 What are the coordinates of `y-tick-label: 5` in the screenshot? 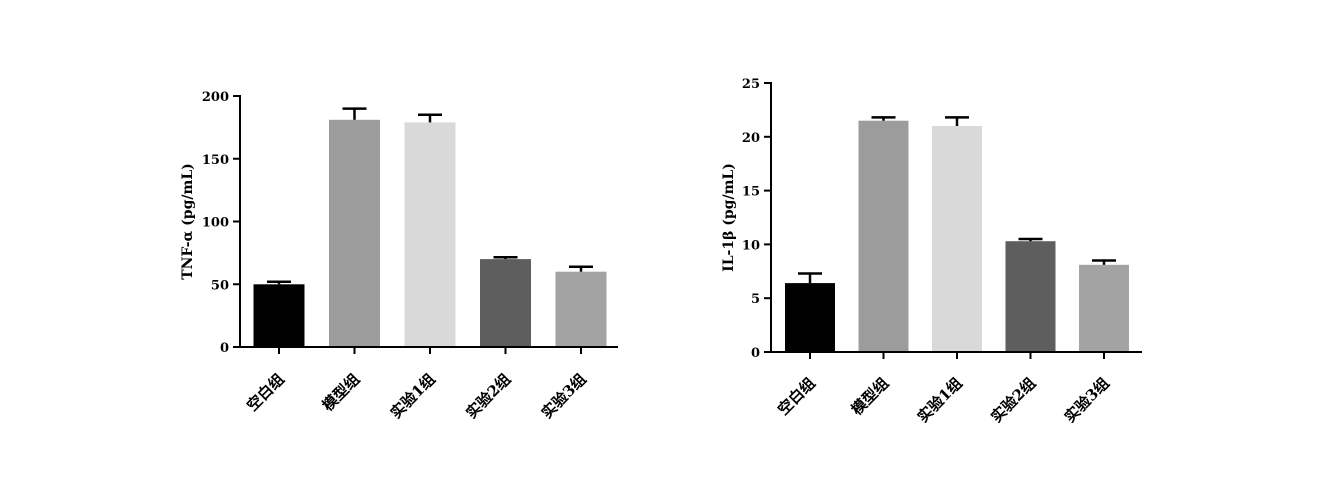 It's located at (755, 299).